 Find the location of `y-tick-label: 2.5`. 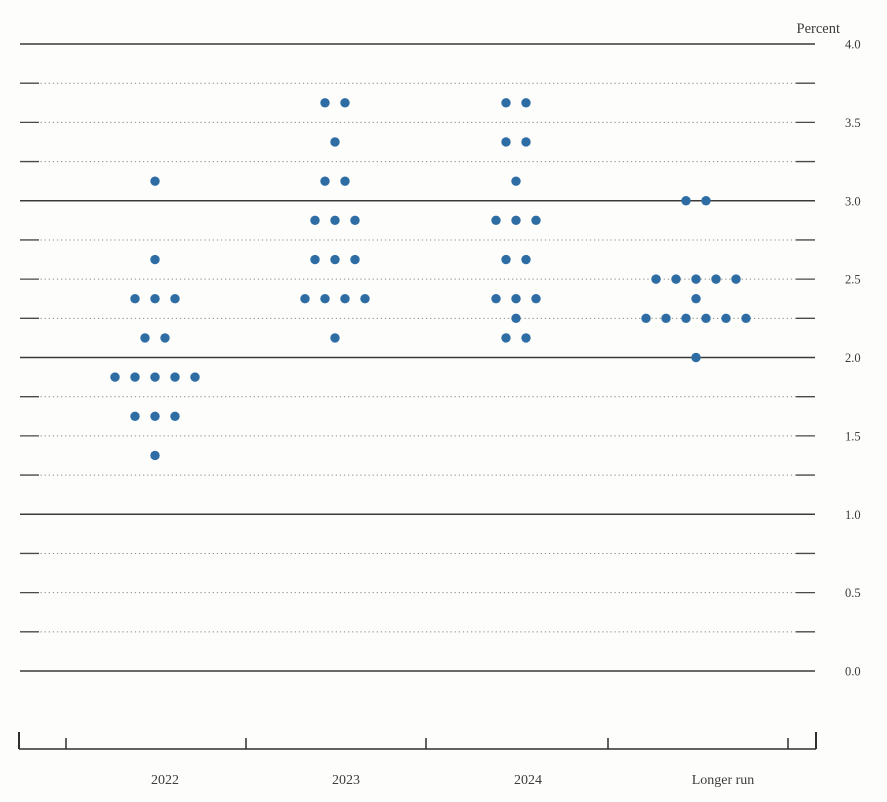

y-tick-label: 2.5 is located at coordinates (853, 280).